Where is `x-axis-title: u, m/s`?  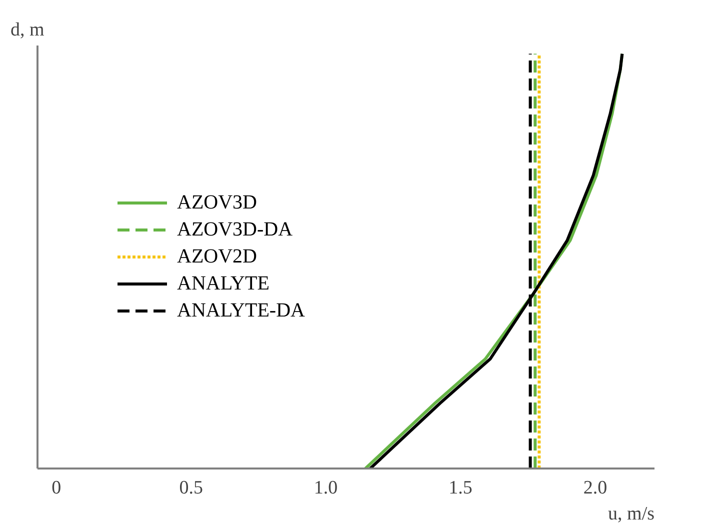
x-axis-title: u, m/s is located at coordinates (631, 514).